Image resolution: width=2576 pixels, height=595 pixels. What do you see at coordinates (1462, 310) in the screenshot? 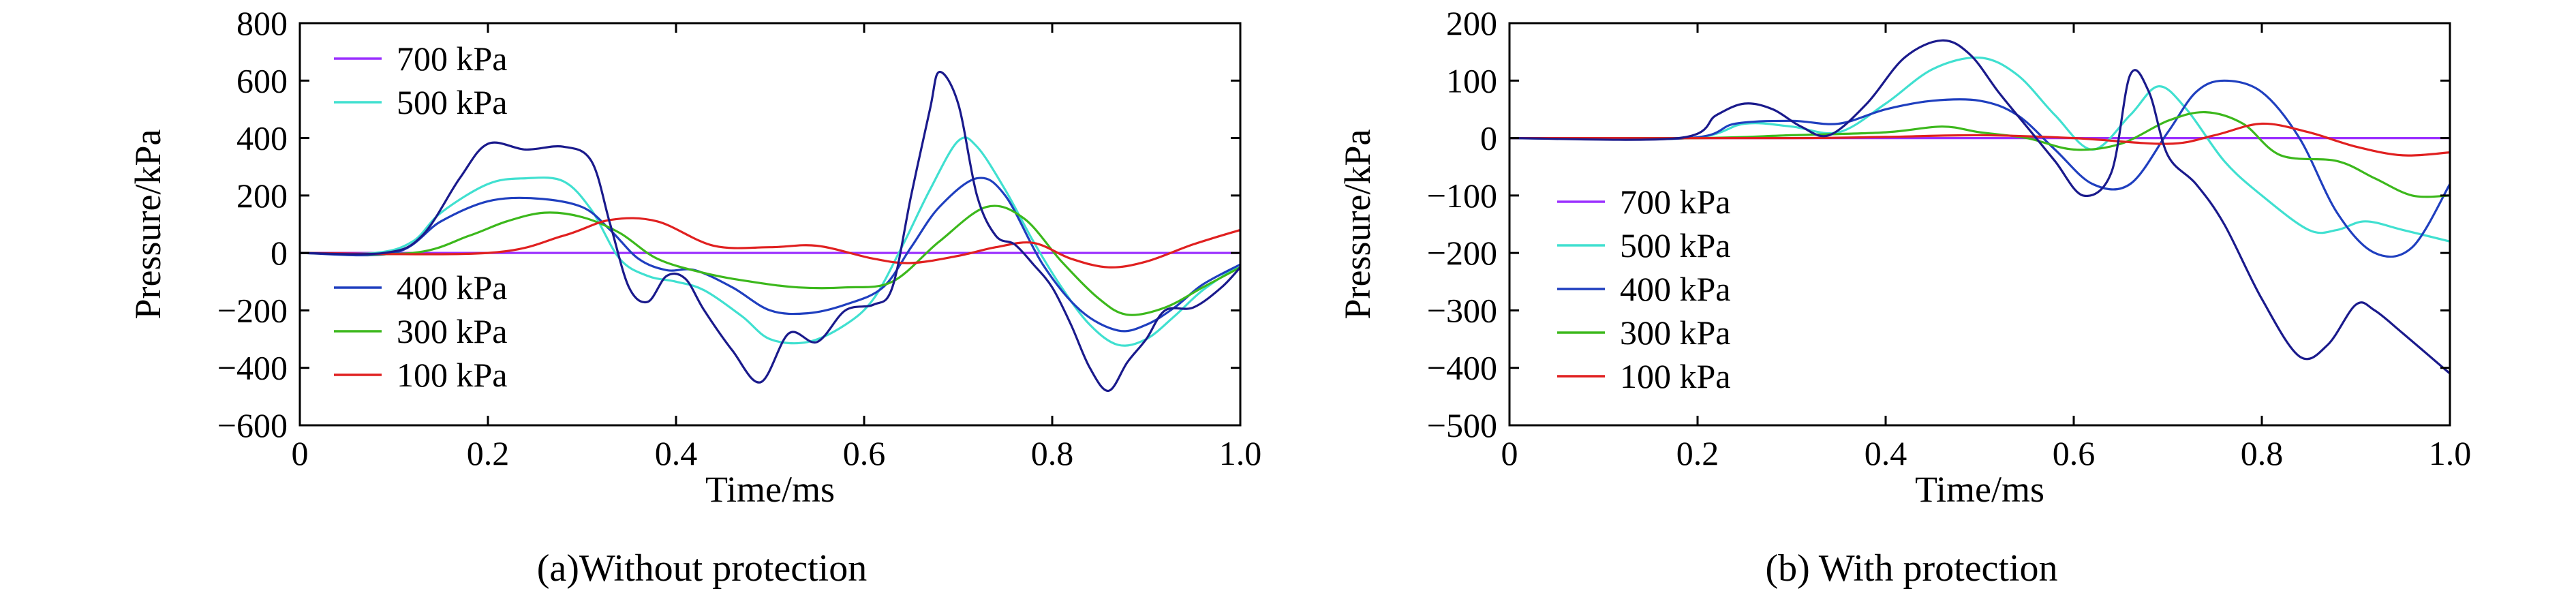
I see `y-tick-label: −300` at bounding box center [1462, 310].